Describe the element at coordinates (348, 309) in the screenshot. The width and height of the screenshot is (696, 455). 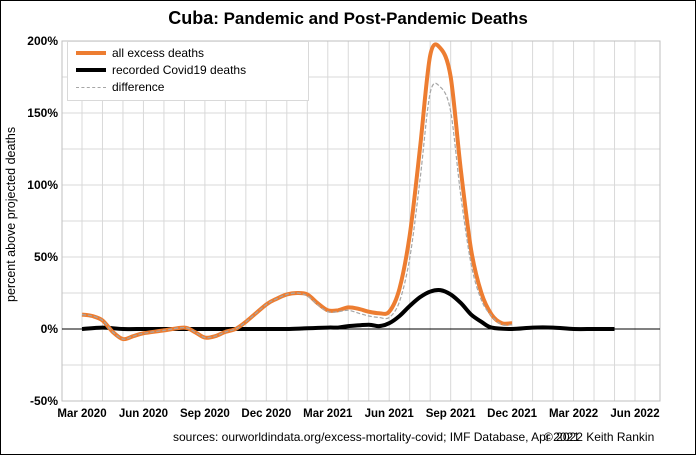
I see `series-line-covid-deaths` at that location.